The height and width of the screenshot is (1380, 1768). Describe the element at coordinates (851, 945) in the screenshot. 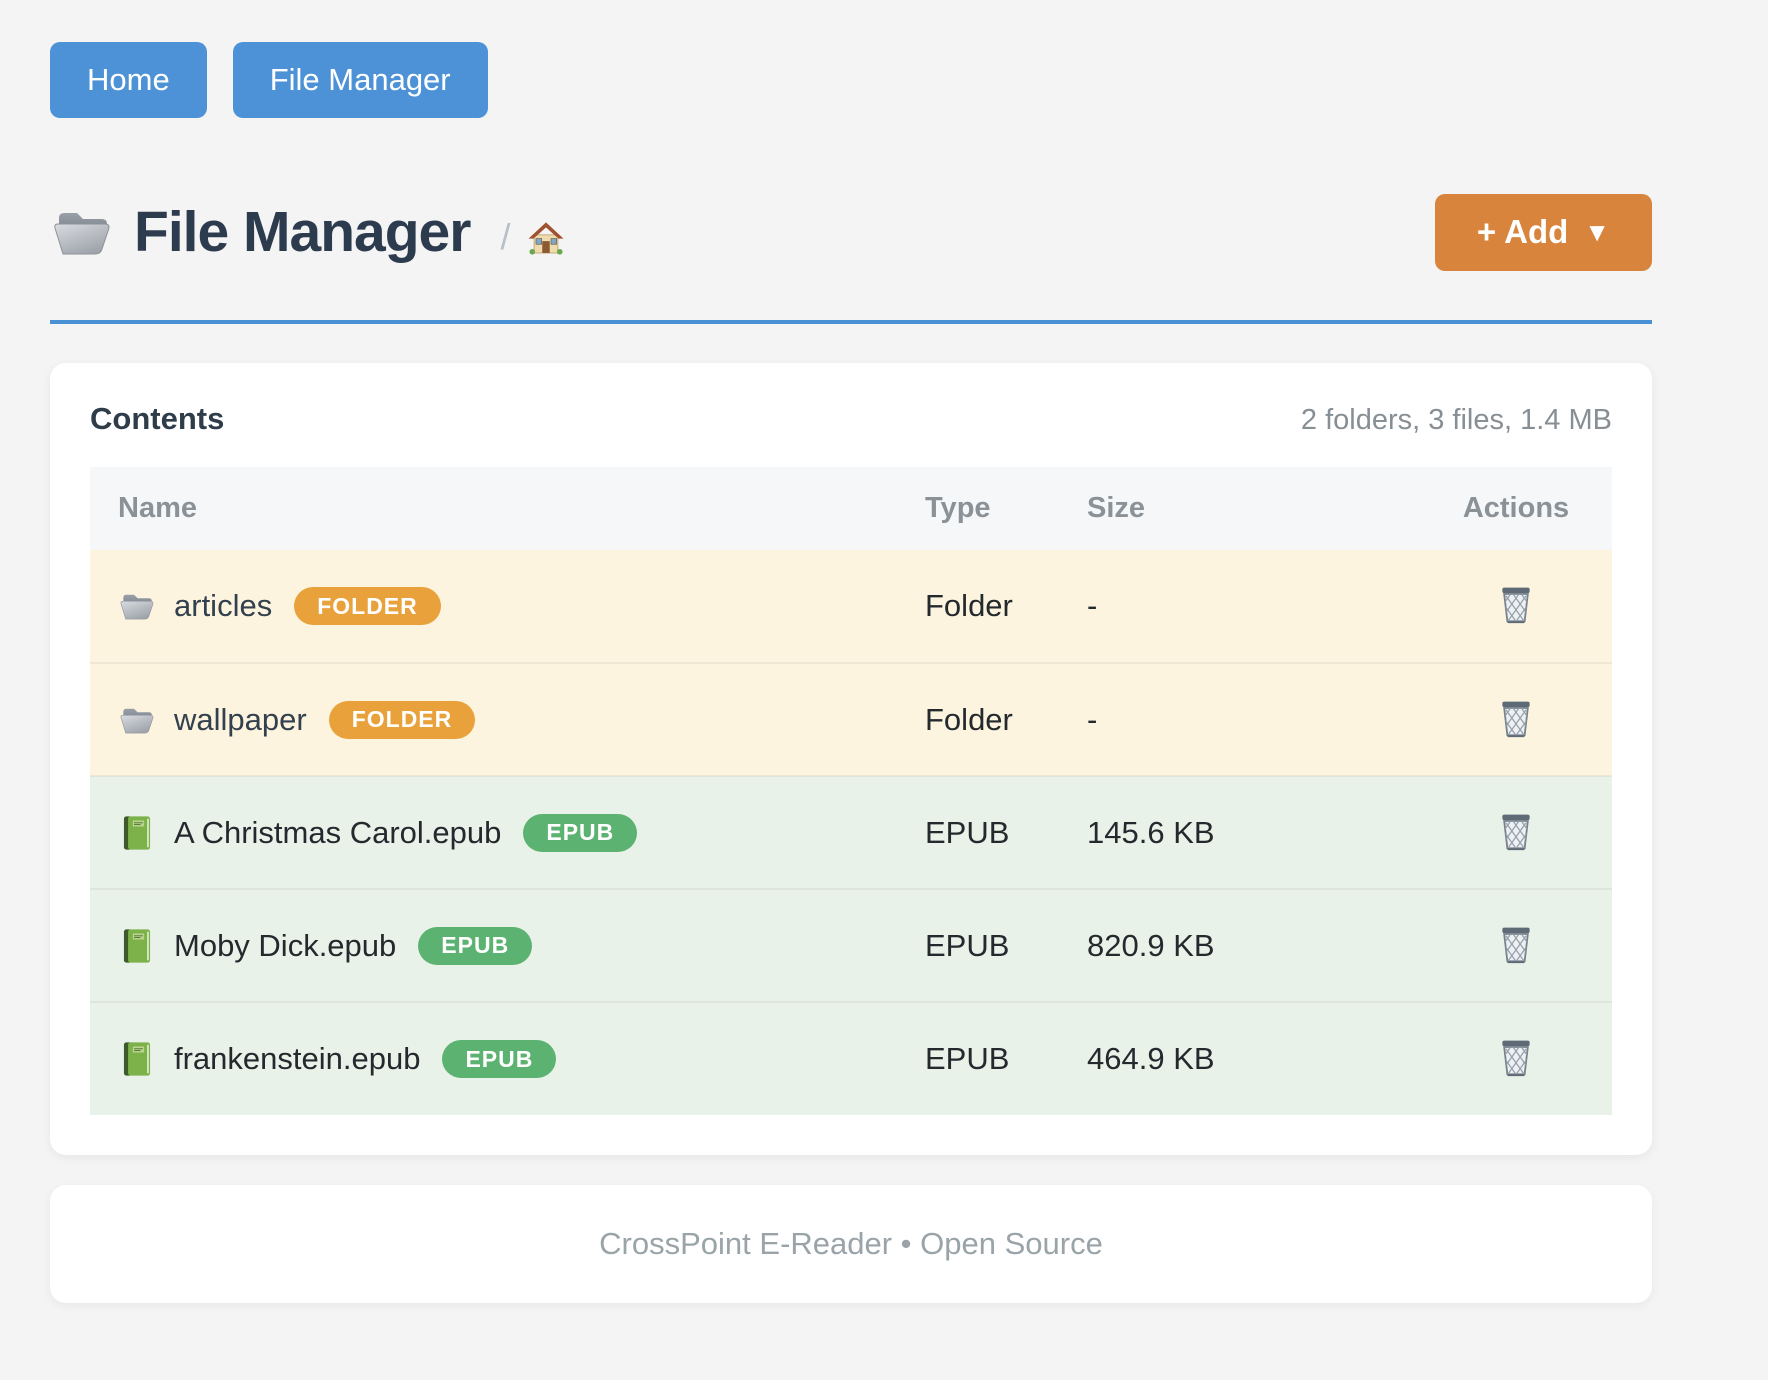

I see `table-row: Moby Dick.epub EPUB EPUB 820.9 KB` at that location.